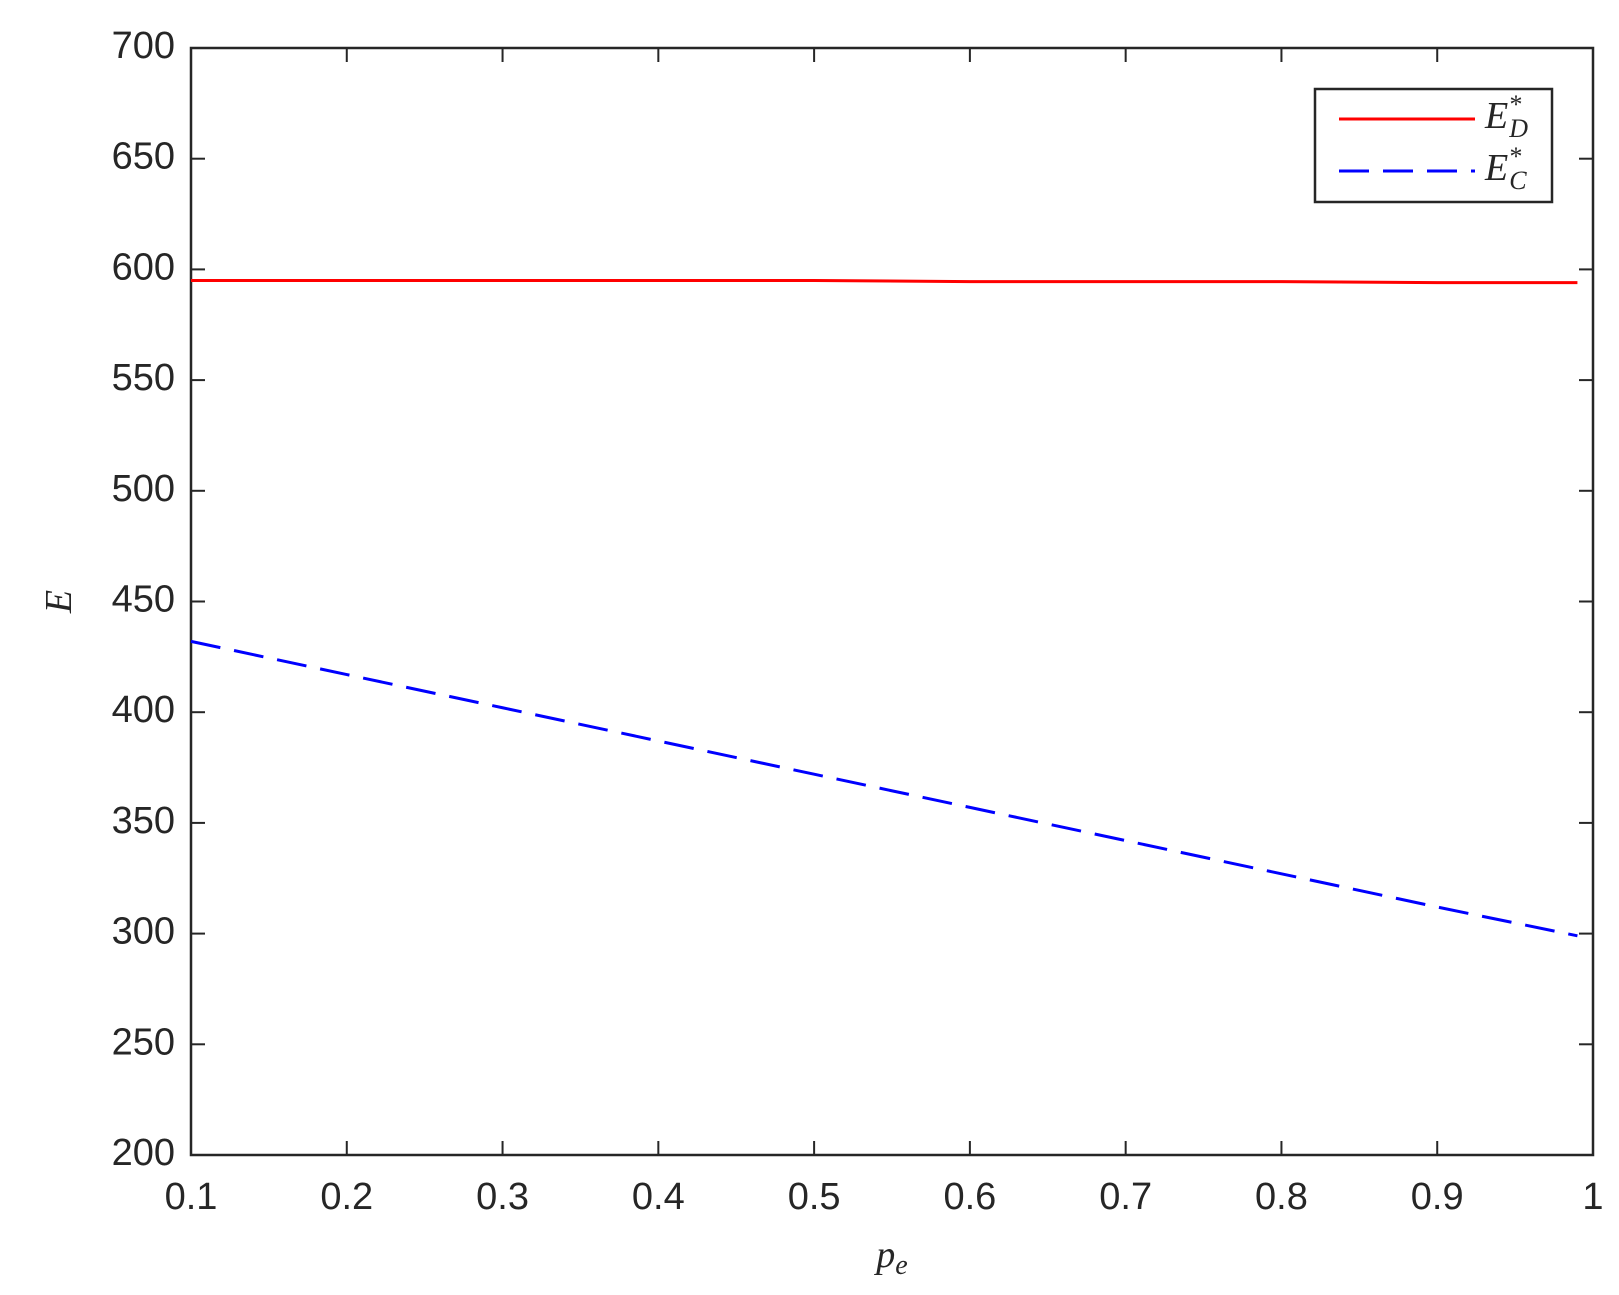  Describe the element at coordinates (143, 932) in the screenshot. I see `y-tick-label: 300` at that location.